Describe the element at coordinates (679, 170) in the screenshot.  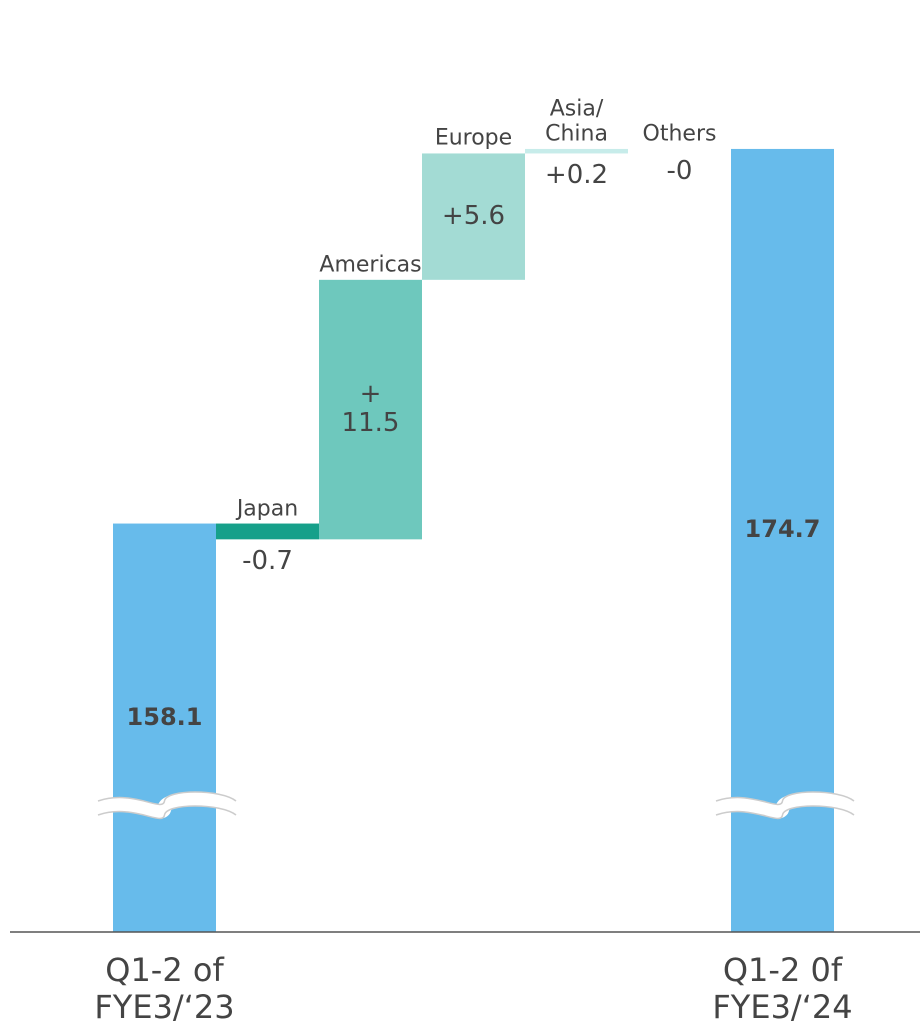
I see `value-label: -0` at that location.